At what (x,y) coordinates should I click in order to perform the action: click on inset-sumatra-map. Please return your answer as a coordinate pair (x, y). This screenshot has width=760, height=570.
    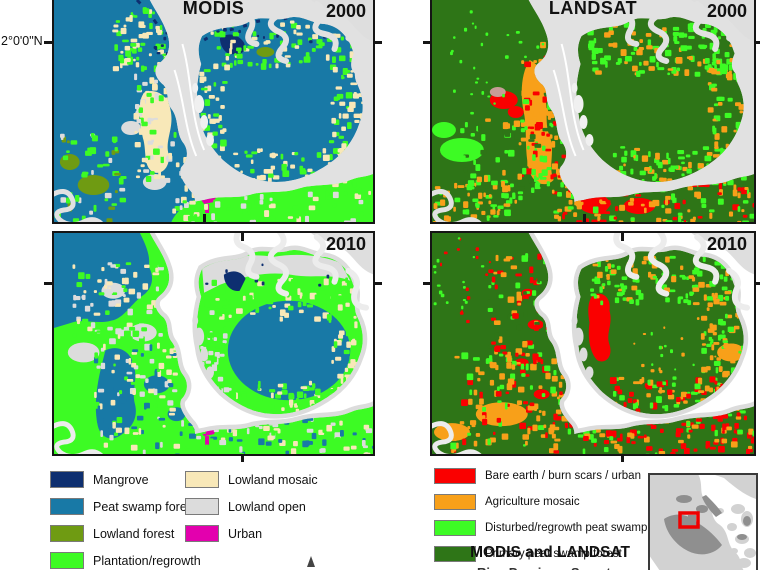
    Looking at the image, I should click on (703, 522).